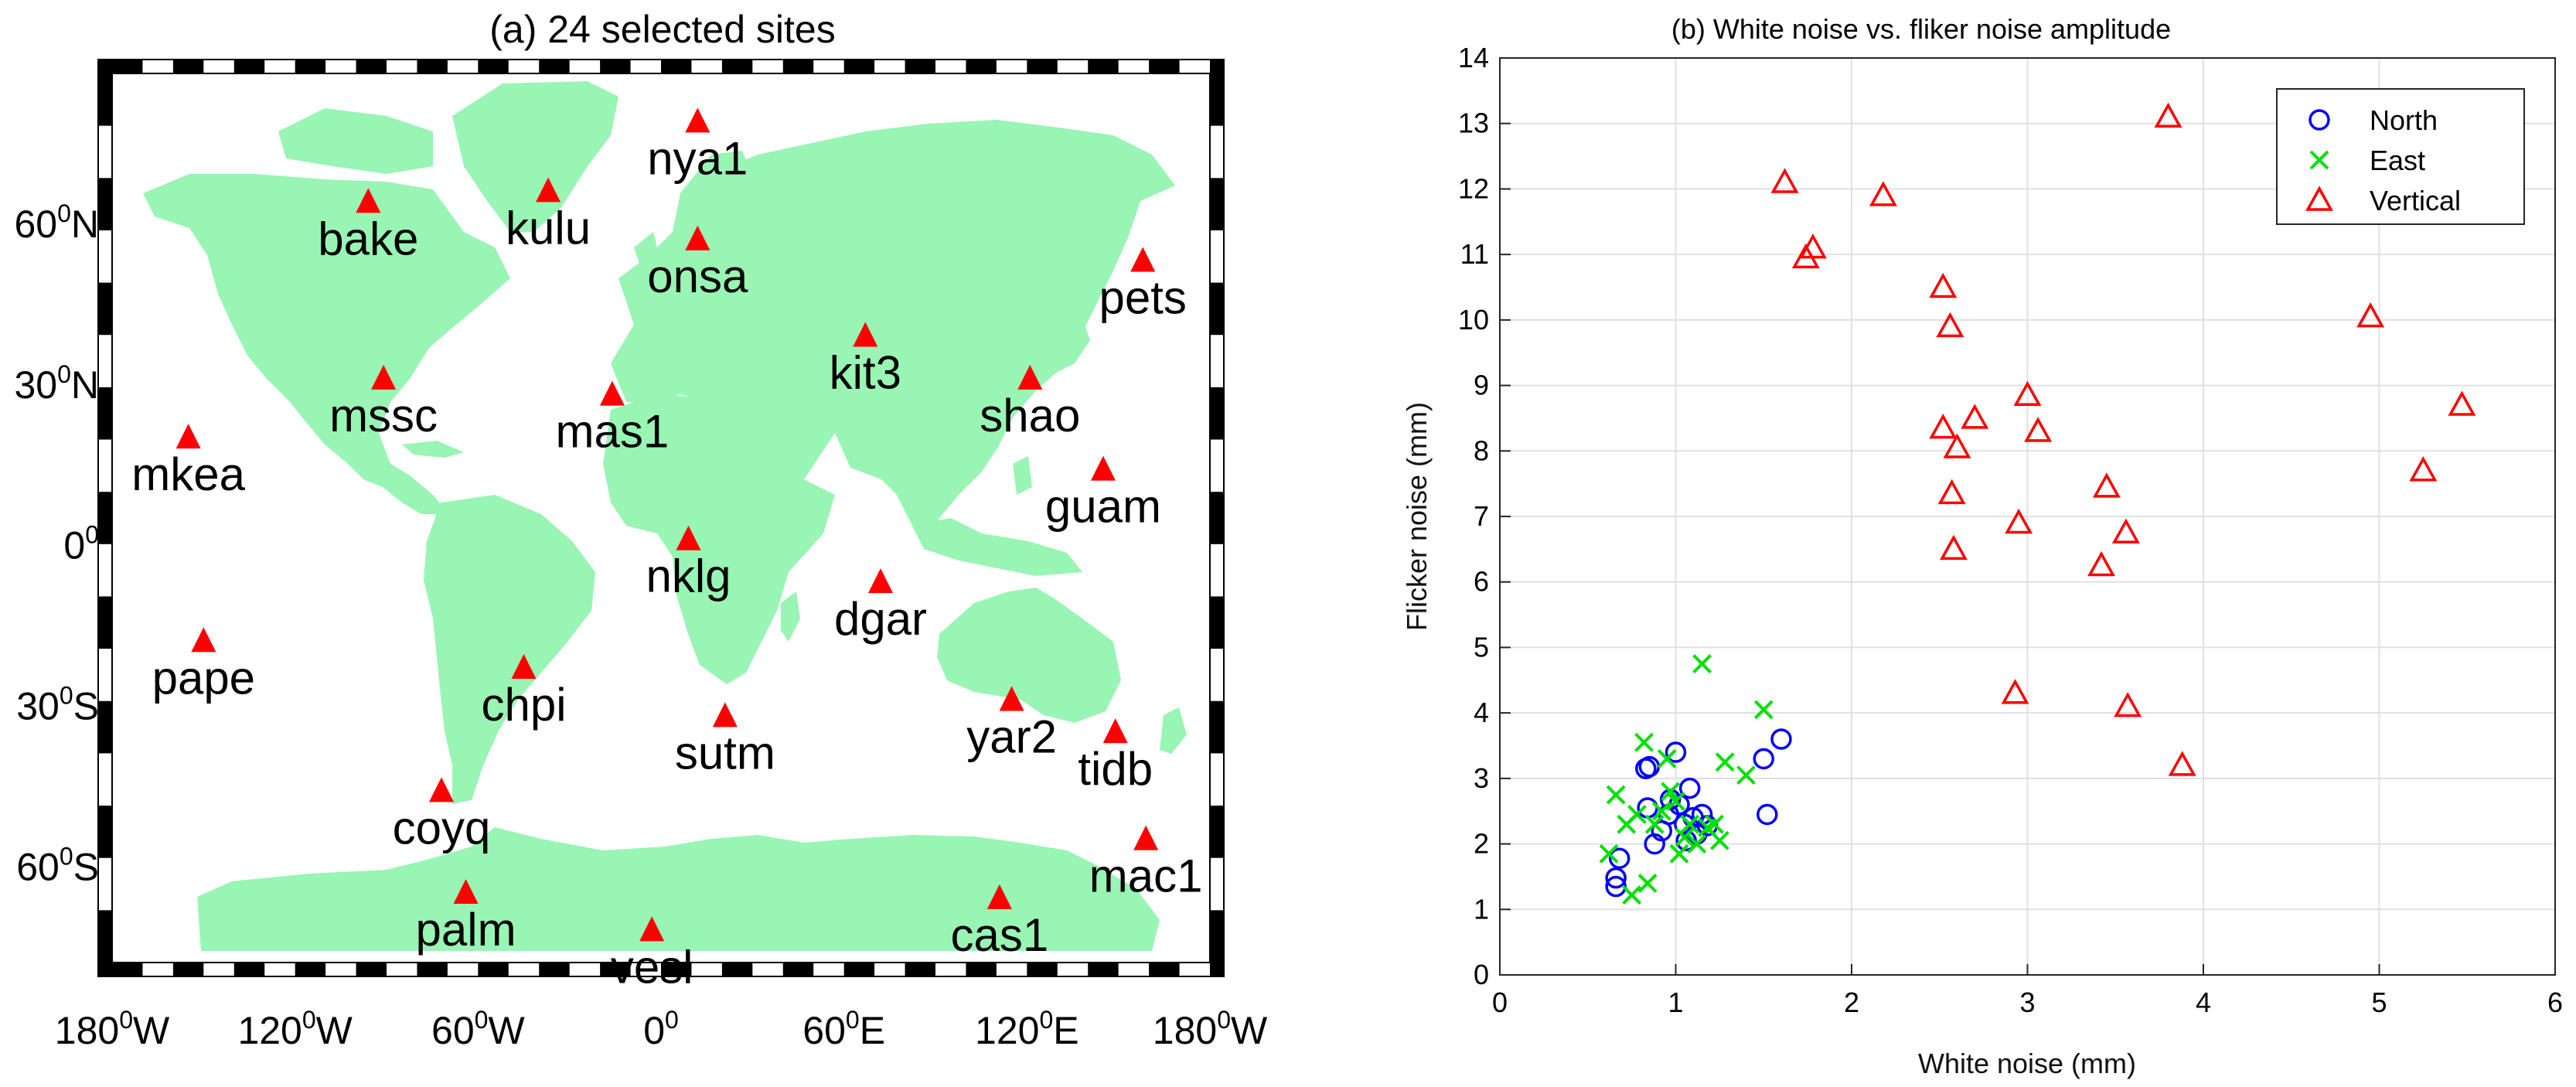  What do you see at coordinates (188, 474) in the screenshot?
I see `site-label: mkea` at bounding box center [188, 474].